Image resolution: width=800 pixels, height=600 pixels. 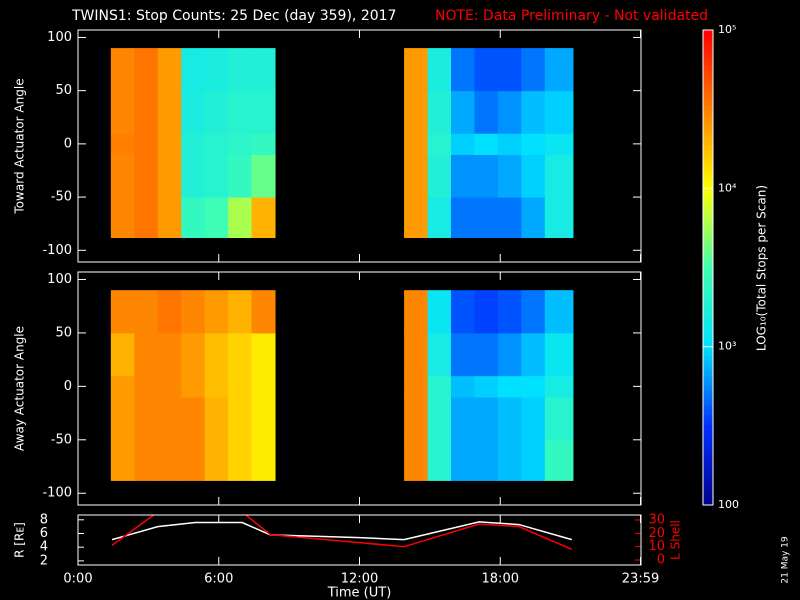 I want to click on y2-tick-label: 20, so click(x=656, y=533).